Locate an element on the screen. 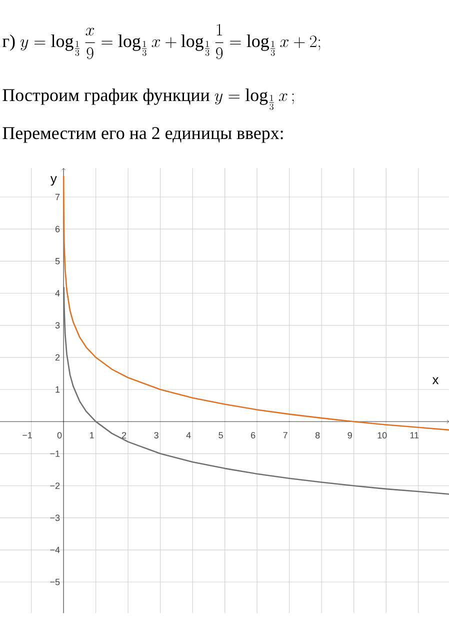 The width and height of the screenshot is (449, 625). y-tick-label: −1 is located at coordinates (55, 453).